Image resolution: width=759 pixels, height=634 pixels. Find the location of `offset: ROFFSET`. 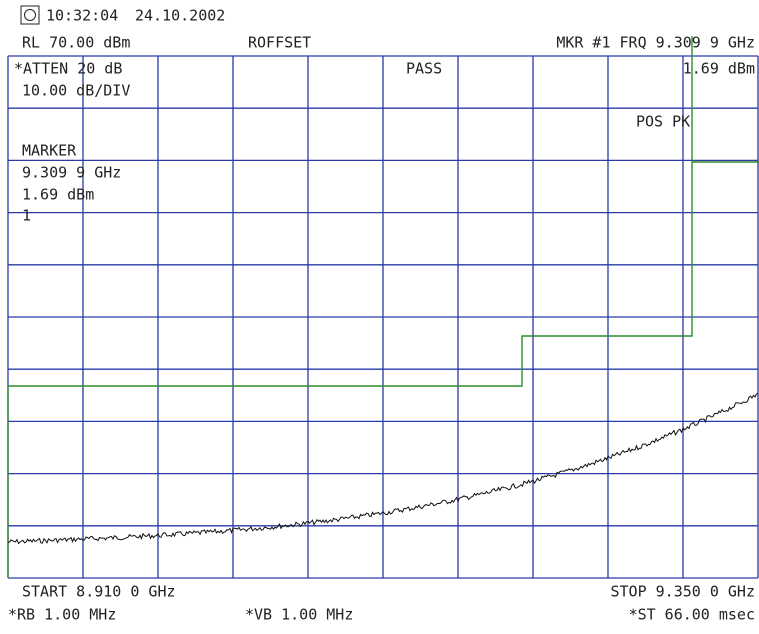

offset: ROFFSET is located at coordinates (279, 43).